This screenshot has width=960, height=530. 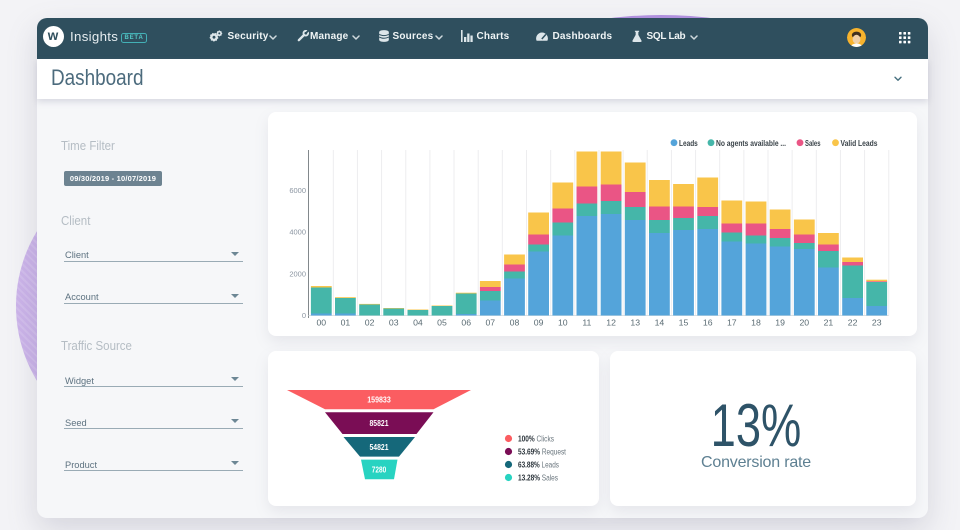 What do you see at coordinates (442, 323) in the screenshot?
I see `svg-text: 05` at bounding box center [442, 323].